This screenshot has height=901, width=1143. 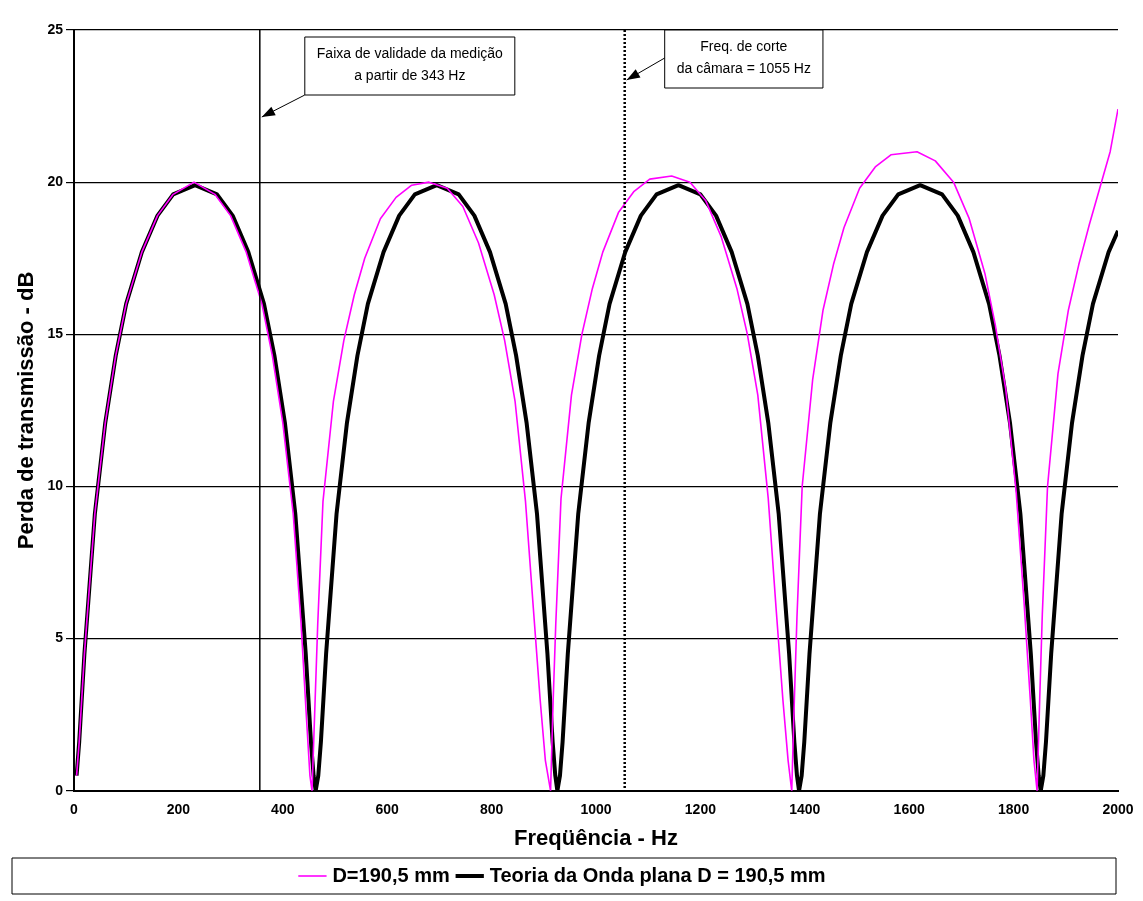 I want to click on y-axis-title: Perda de transmissão - dB, so click(x=26, y=410).